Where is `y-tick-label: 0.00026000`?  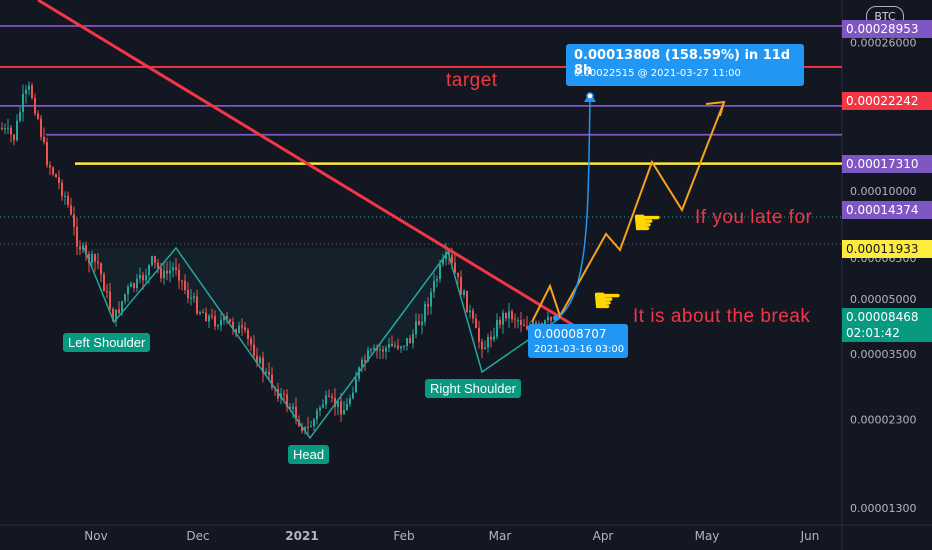
y-tick-label: 0.00026000 is located at coordinates (883, 43).